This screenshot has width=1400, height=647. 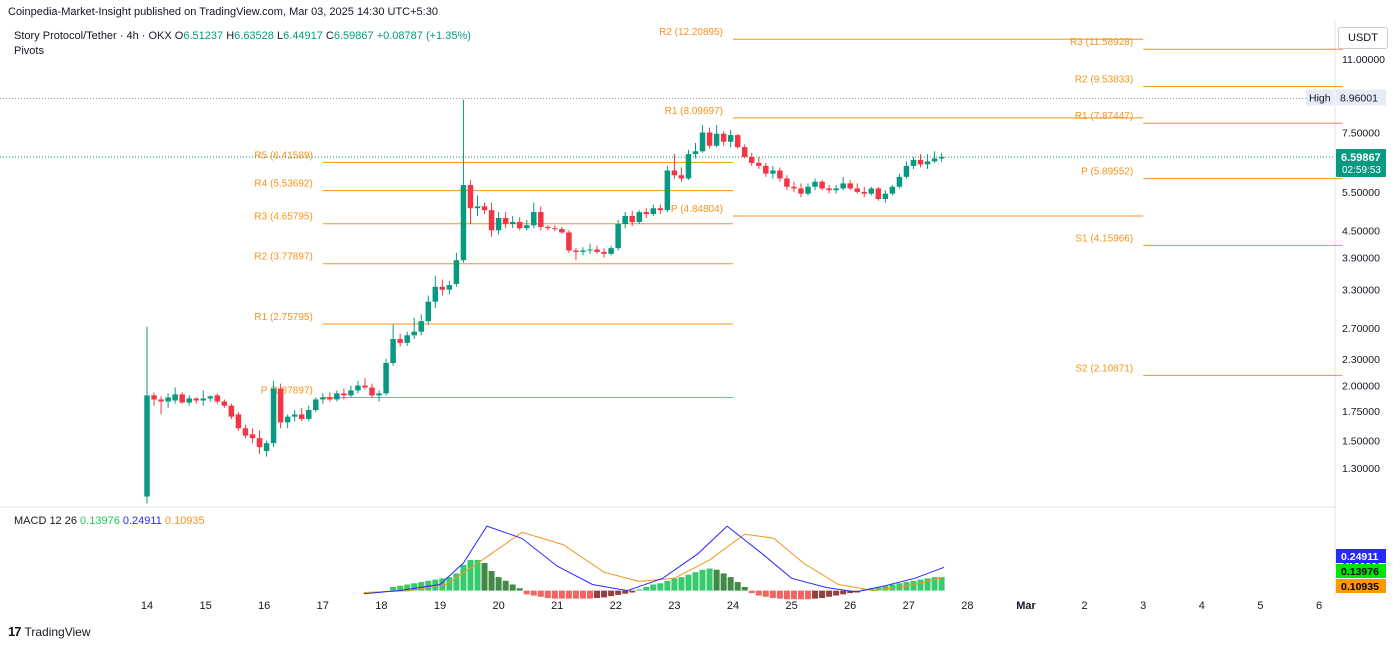 What do you see at coordinates (93, 36) in the screenshot?
I see `symbol-title: Story Protocol/Tether · 4h · OKX` at bounding box center [93, 36].